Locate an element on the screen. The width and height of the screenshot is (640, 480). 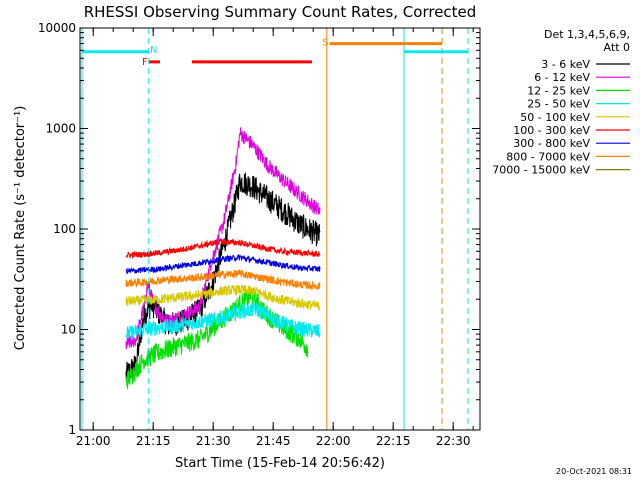
footer-timestamp: 20-Oct-2021 08:31 is located at coordinates (594, 471).